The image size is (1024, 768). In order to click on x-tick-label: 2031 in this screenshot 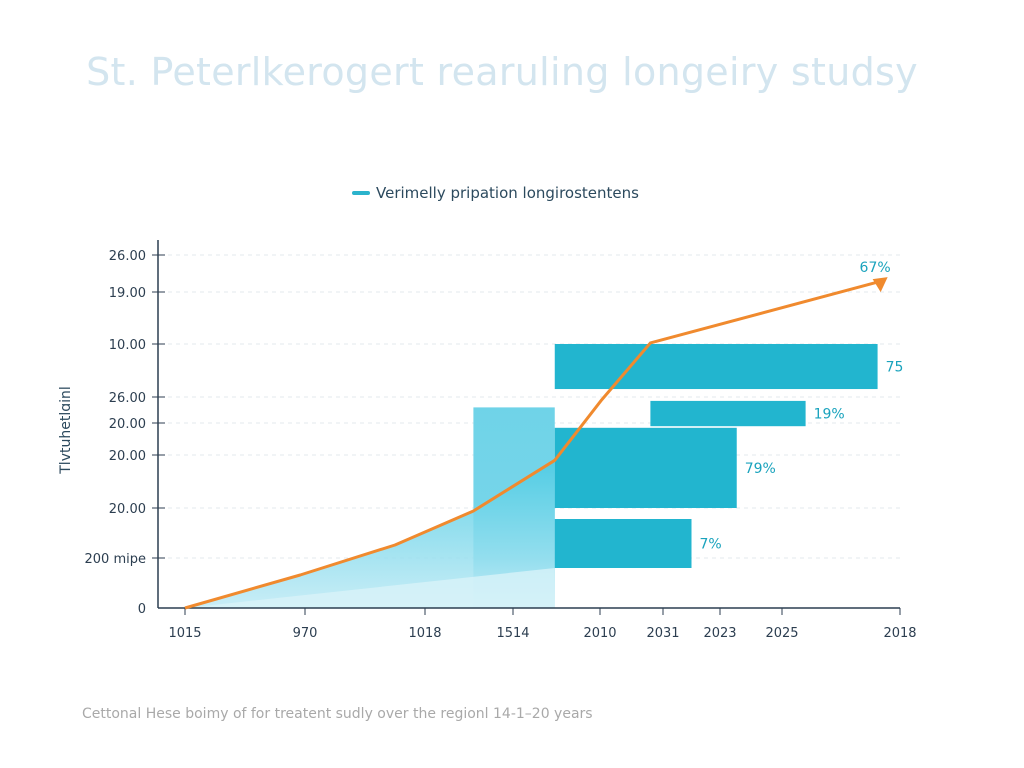, I will do `click(662, 633)`.